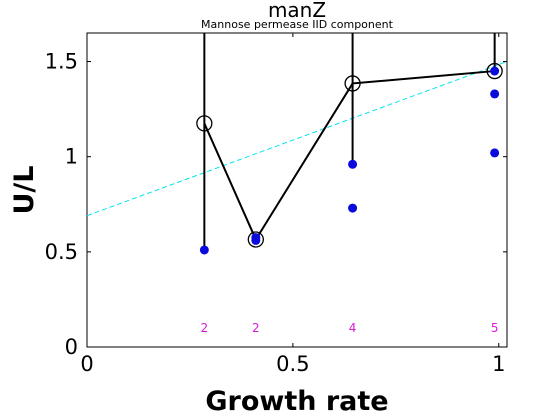 This screenshot has width=560, height=420. Describe the element at coordinates (71, 157) in the screenshot. I see `y-tick-label-3: 1` at that location.